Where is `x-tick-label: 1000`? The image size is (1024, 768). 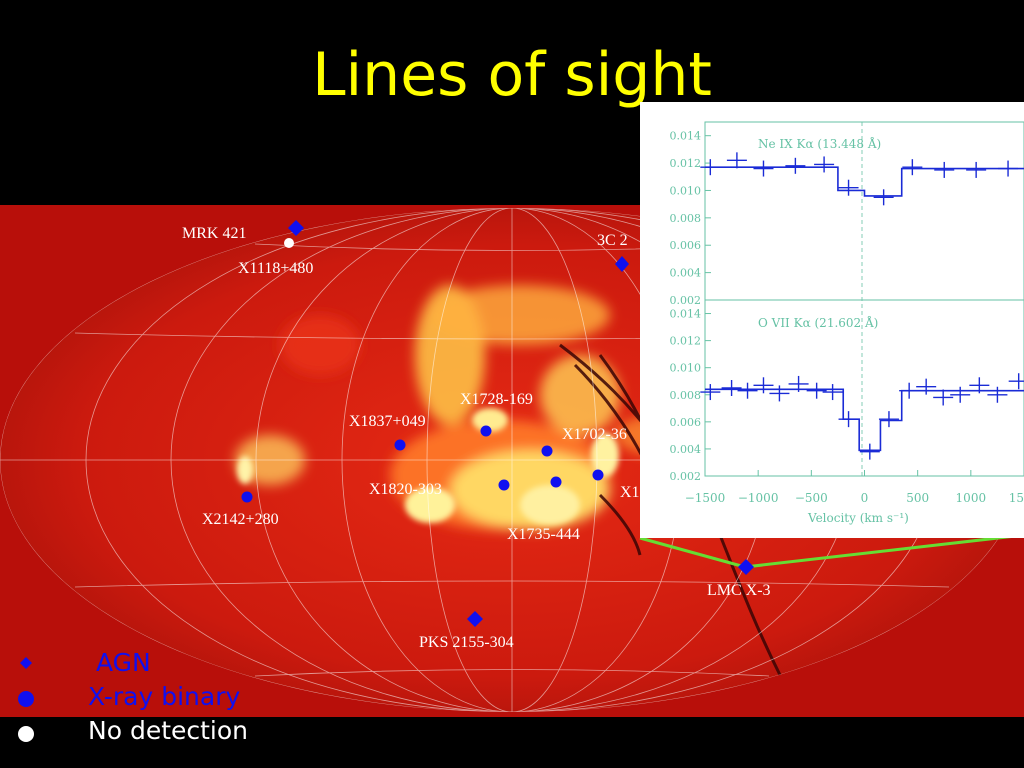 x-tick-label: 1000 is located at coordinates (971, 498).